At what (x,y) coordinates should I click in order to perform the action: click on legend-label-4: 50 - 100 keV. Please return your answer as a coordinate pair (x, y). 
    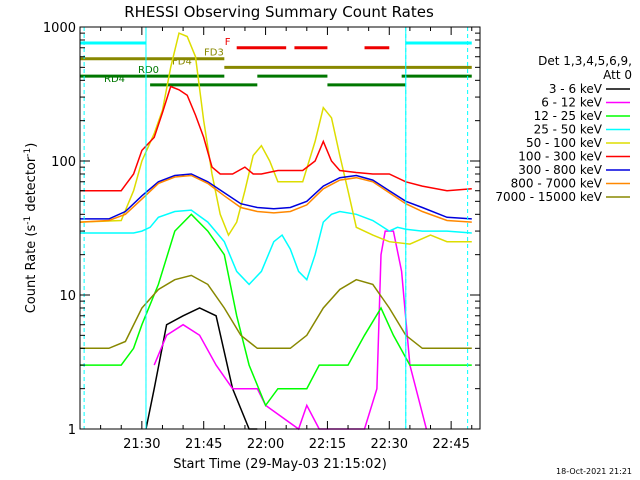
    Looking at the image, I should click on (564, 143).